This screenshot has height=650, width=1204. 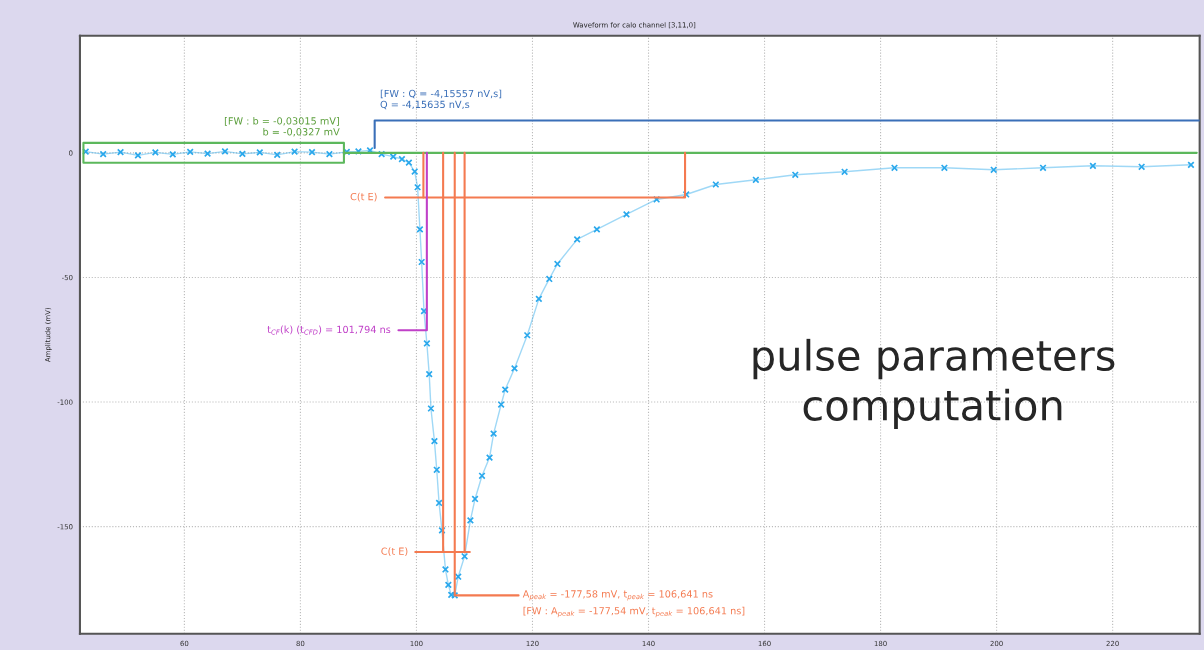 What do you see at coordinates (329, 330) in the screenshot?
I see `annotation: t$_{CF}$(k) (t$_{CFD}$) = 101,794 ns` at bounding box center [329, 330].